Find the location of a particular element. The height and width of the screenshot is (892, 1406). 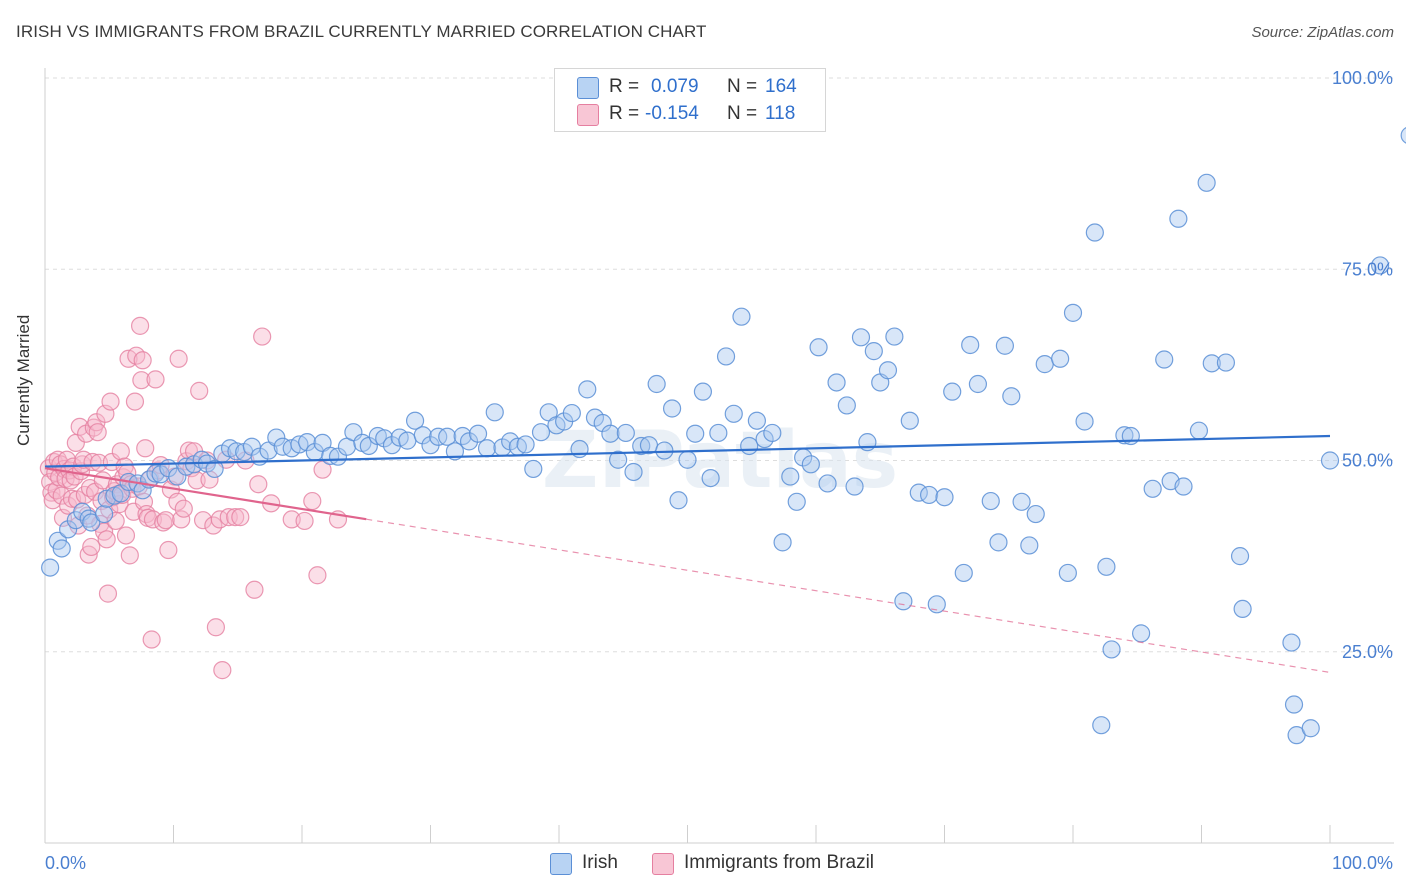

y-tick-label: 25.0% is located at coordinates (1367, 652).